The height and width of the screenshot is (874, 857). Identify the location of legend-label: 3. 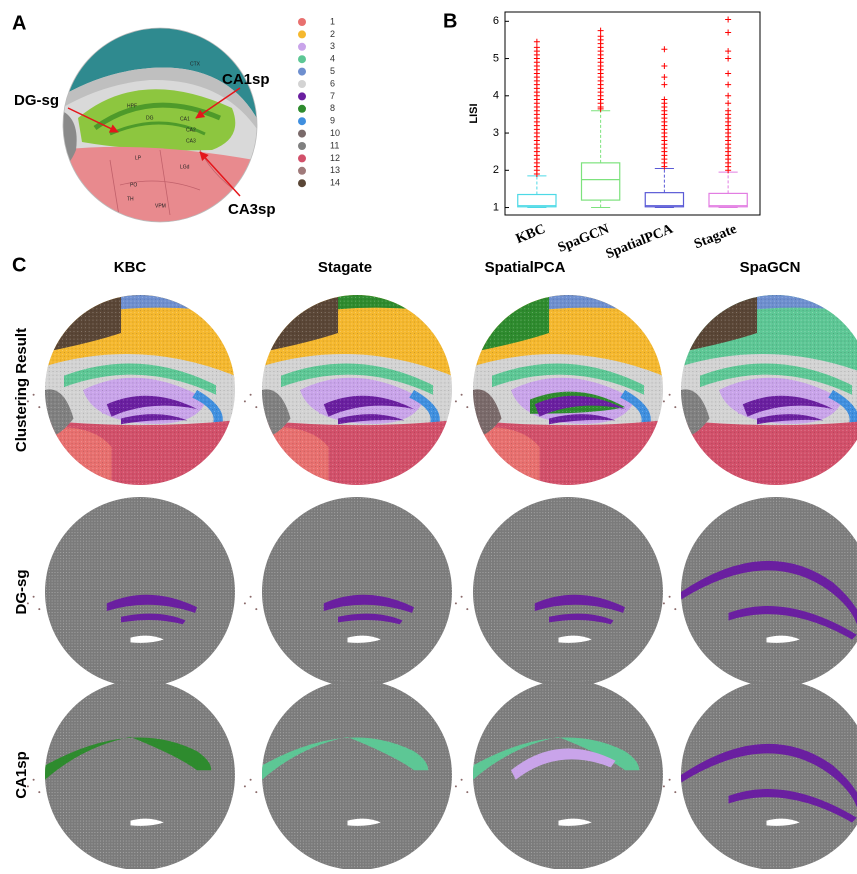
(332, 46).